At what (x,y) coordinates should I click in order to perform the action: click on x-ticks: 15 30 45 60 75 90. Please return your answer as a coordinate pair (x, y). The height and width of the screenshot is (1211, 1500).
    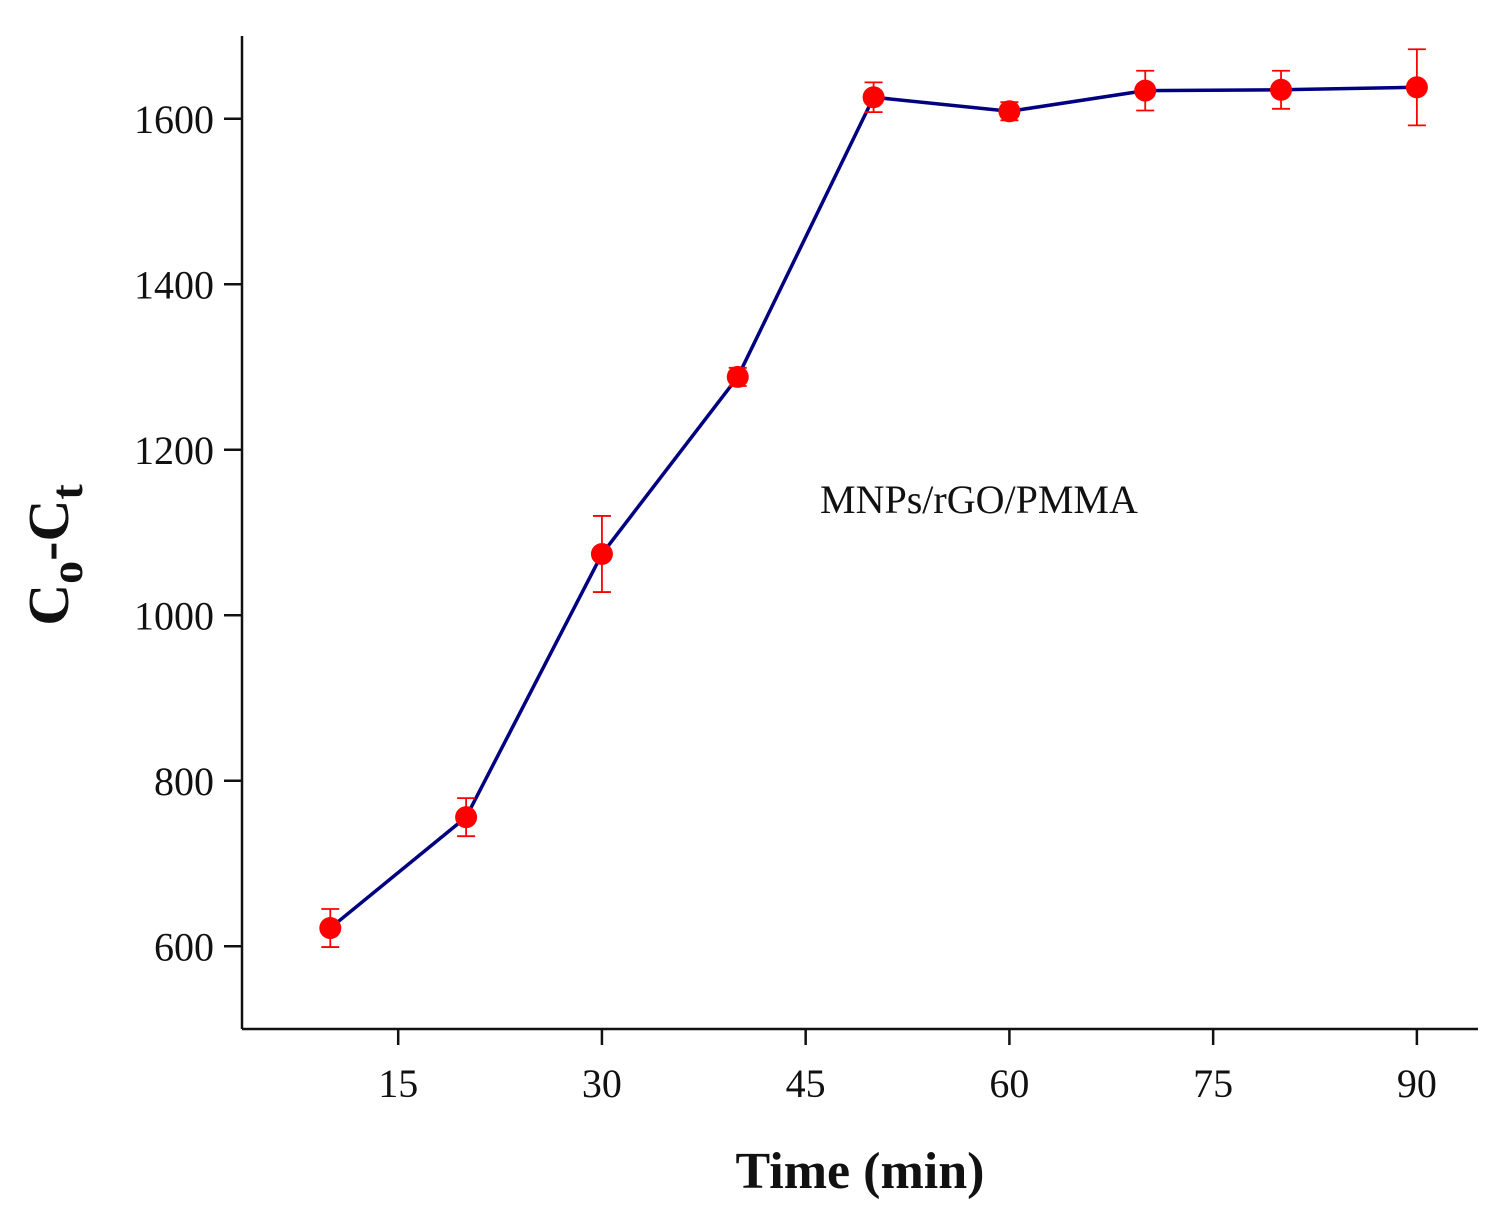
    Looking at the image, I should click on (907, 1067).